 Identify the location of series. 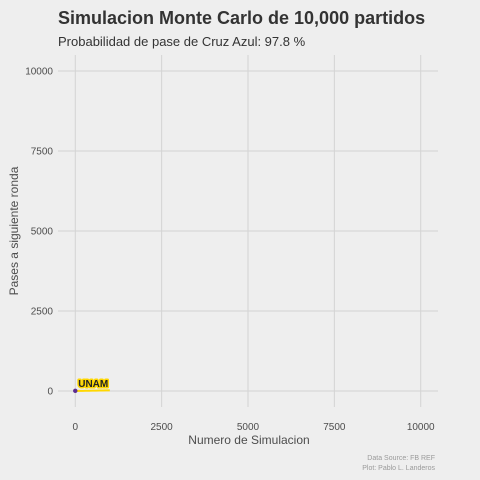
(91, 391).